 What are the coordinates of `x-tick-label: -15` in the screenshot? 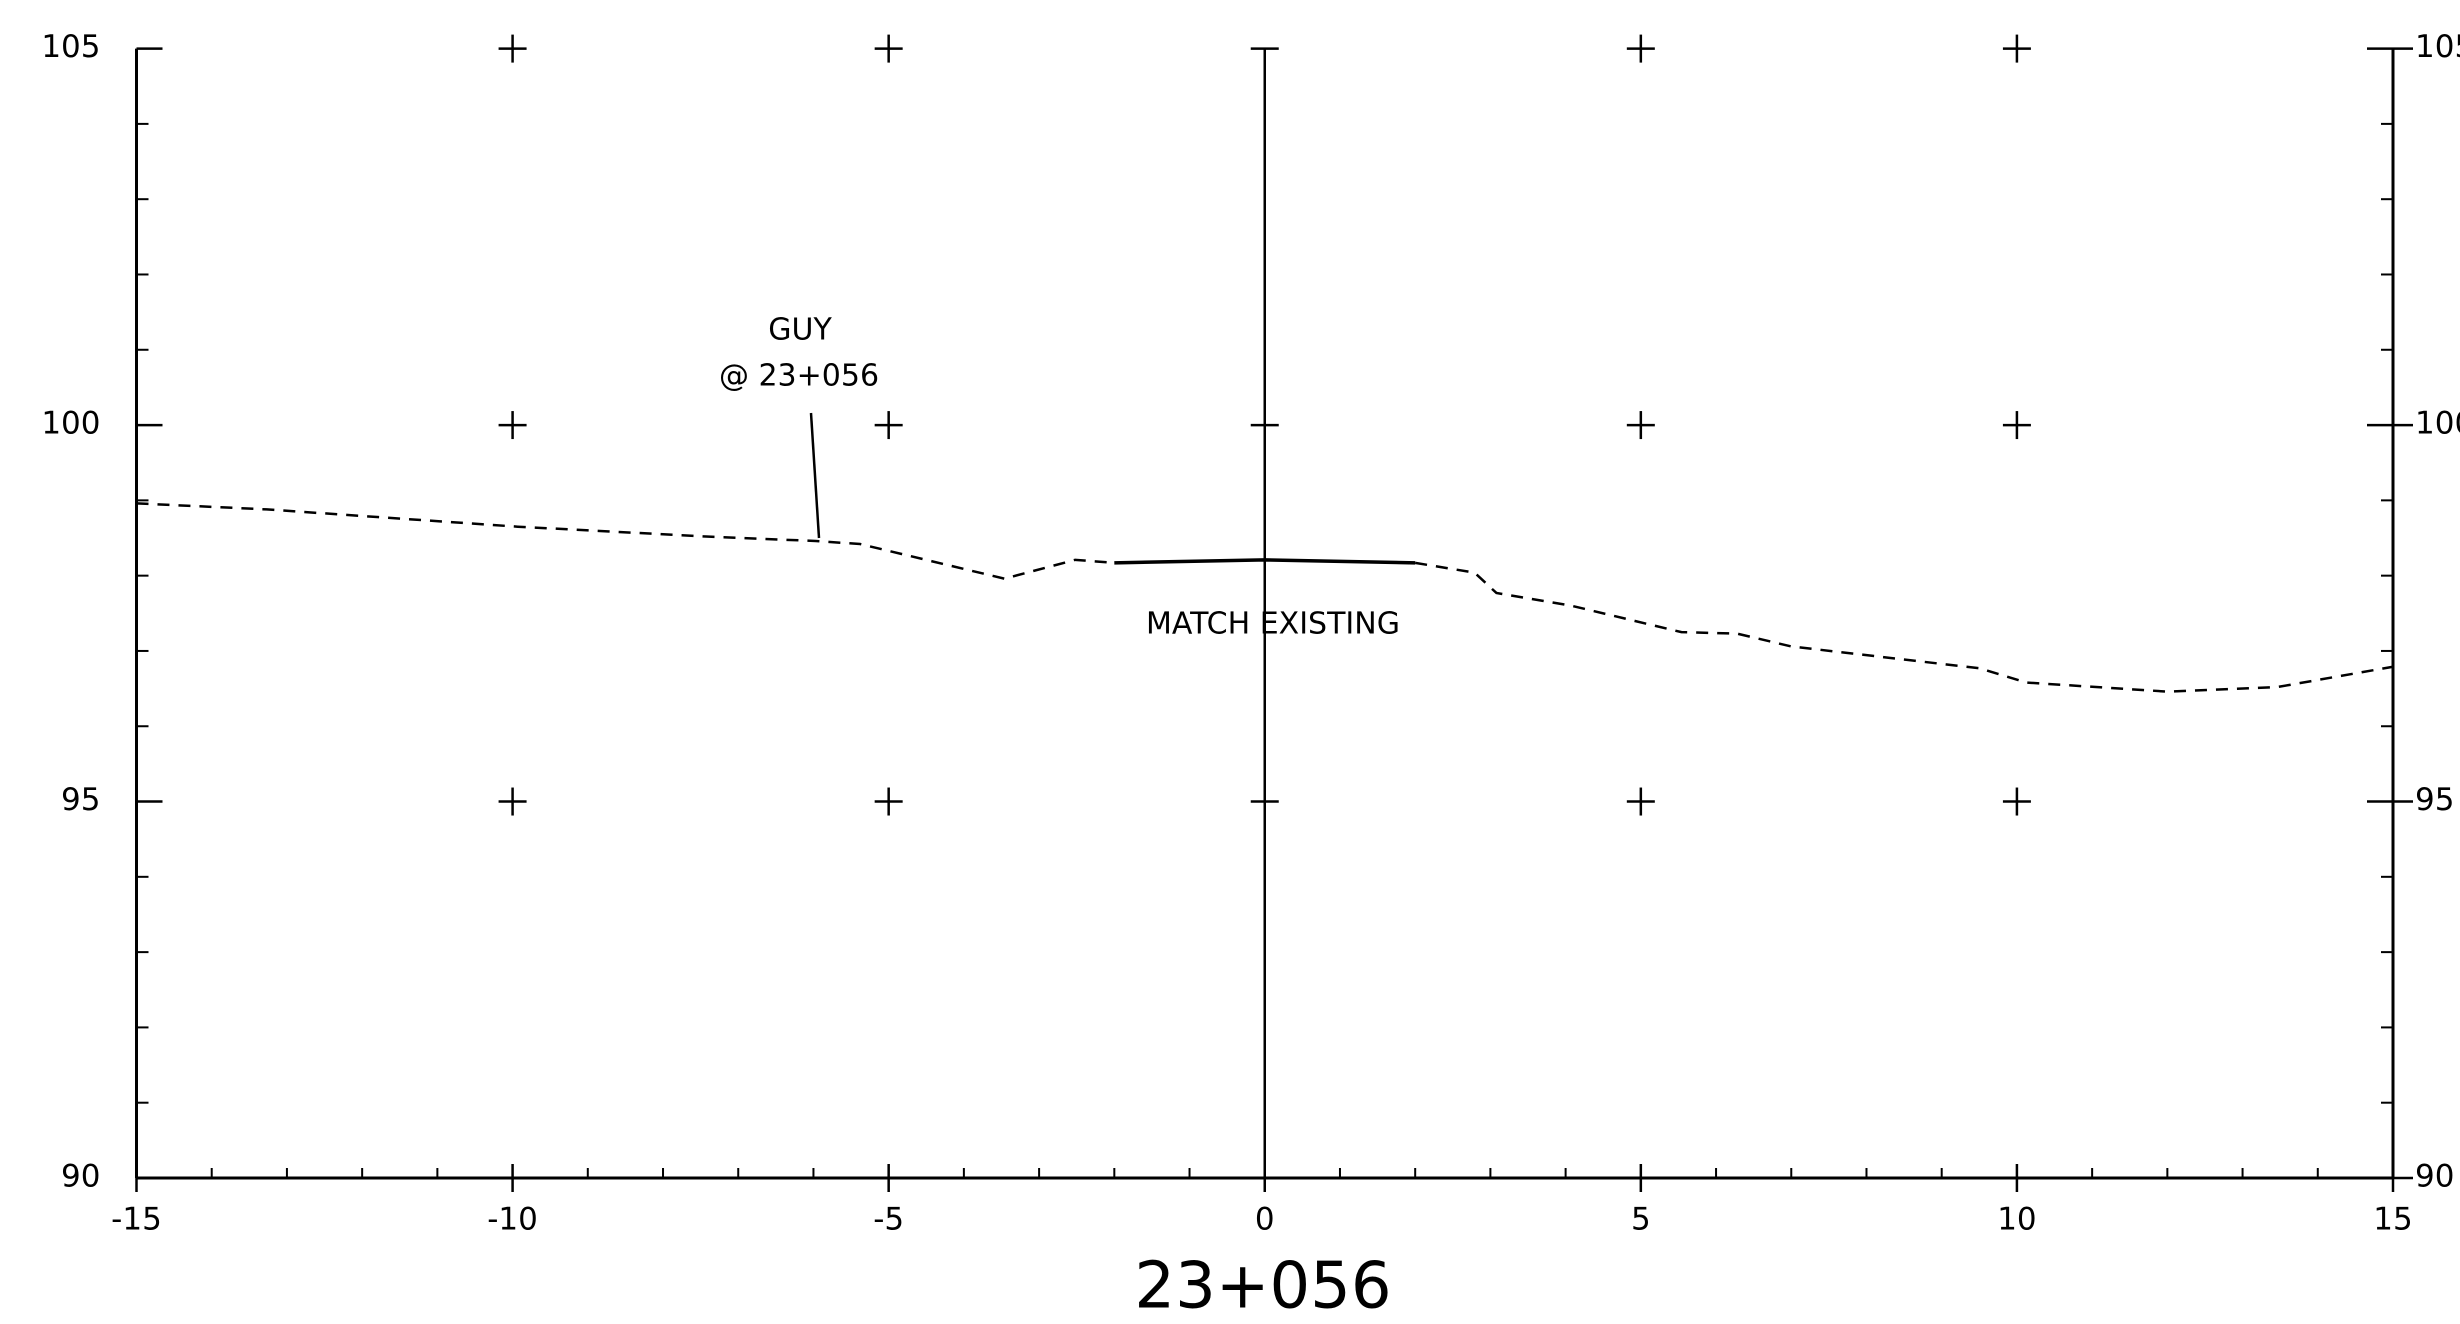 It's located at (136, 1220).